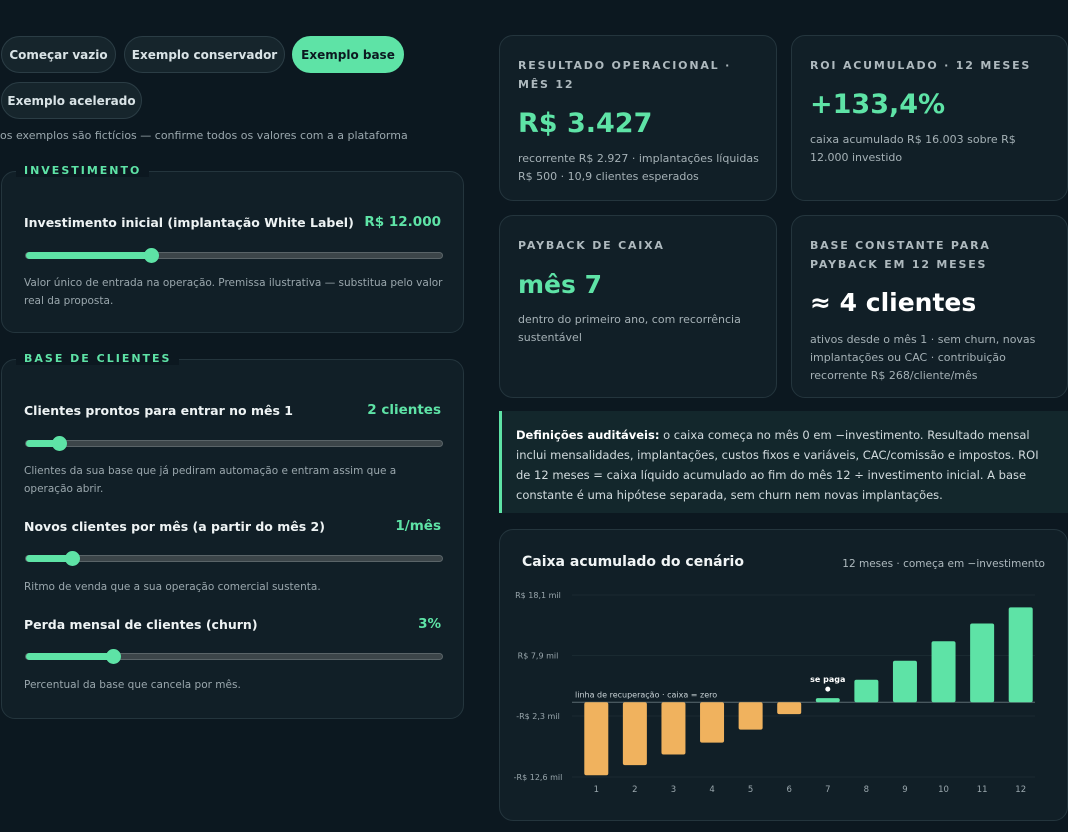  Describe the element at coordinates (827, 679) in the screenshot. I see `payback-label: se paga` at that location.